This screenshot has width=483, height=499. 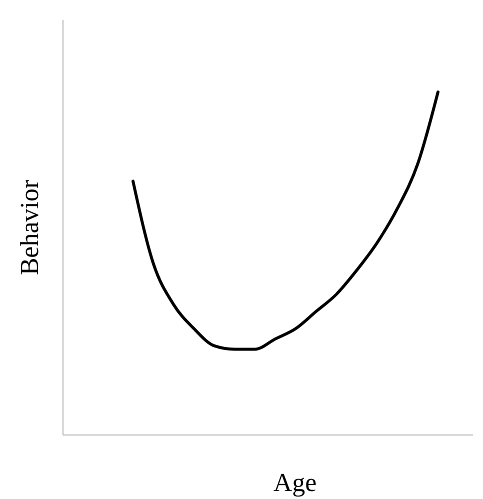 I want to click on x-axis-title: Age, so click(x=295, y=482).